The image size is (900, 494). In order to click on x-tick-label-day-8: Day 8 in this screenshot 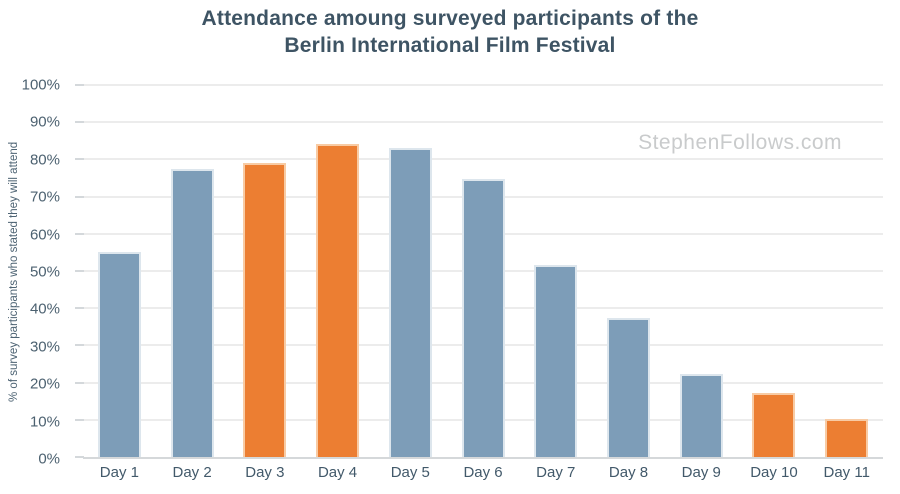, I will do `click(628, 472)`.